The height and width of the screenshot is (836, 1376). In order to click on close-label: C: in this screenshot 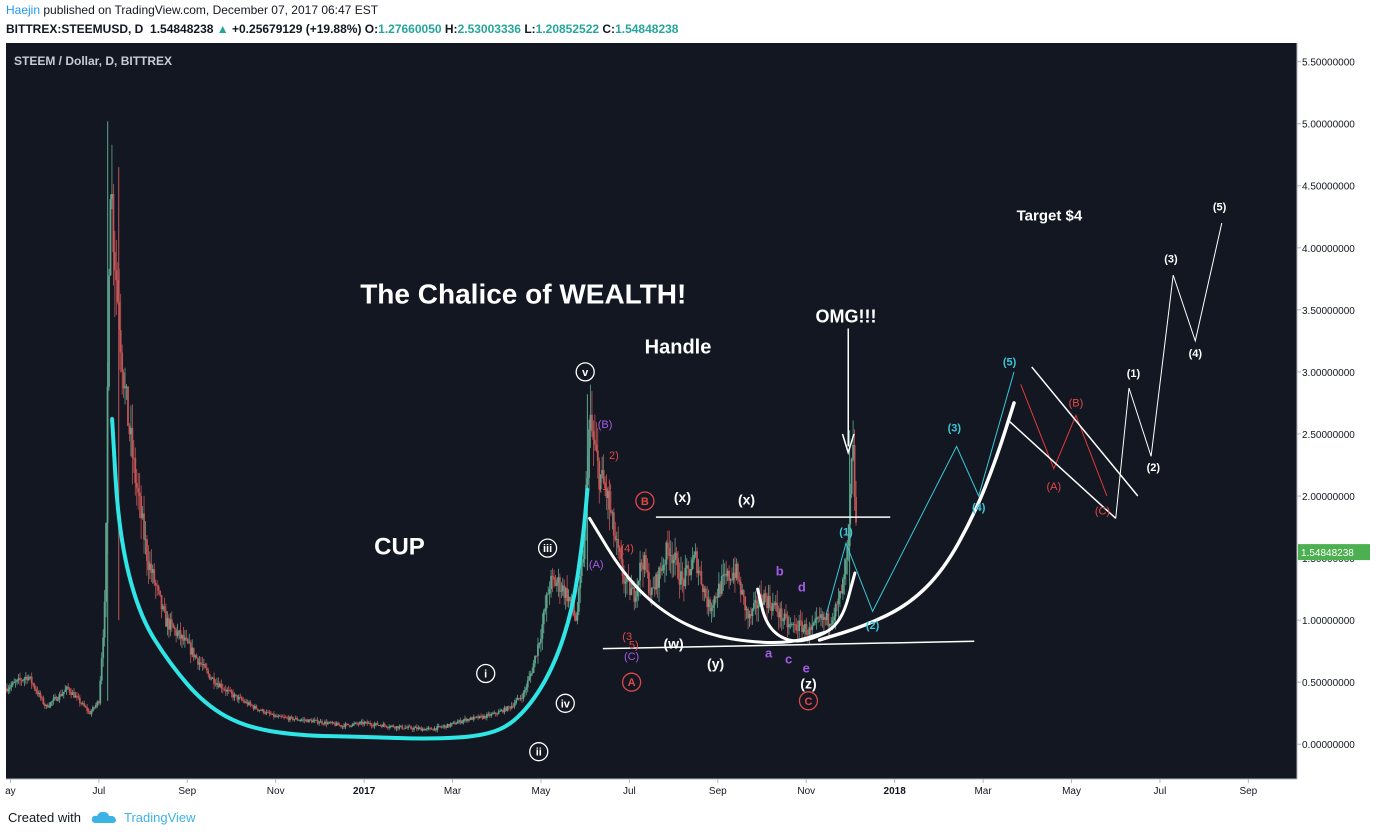, I will do `click(609, 29)`.